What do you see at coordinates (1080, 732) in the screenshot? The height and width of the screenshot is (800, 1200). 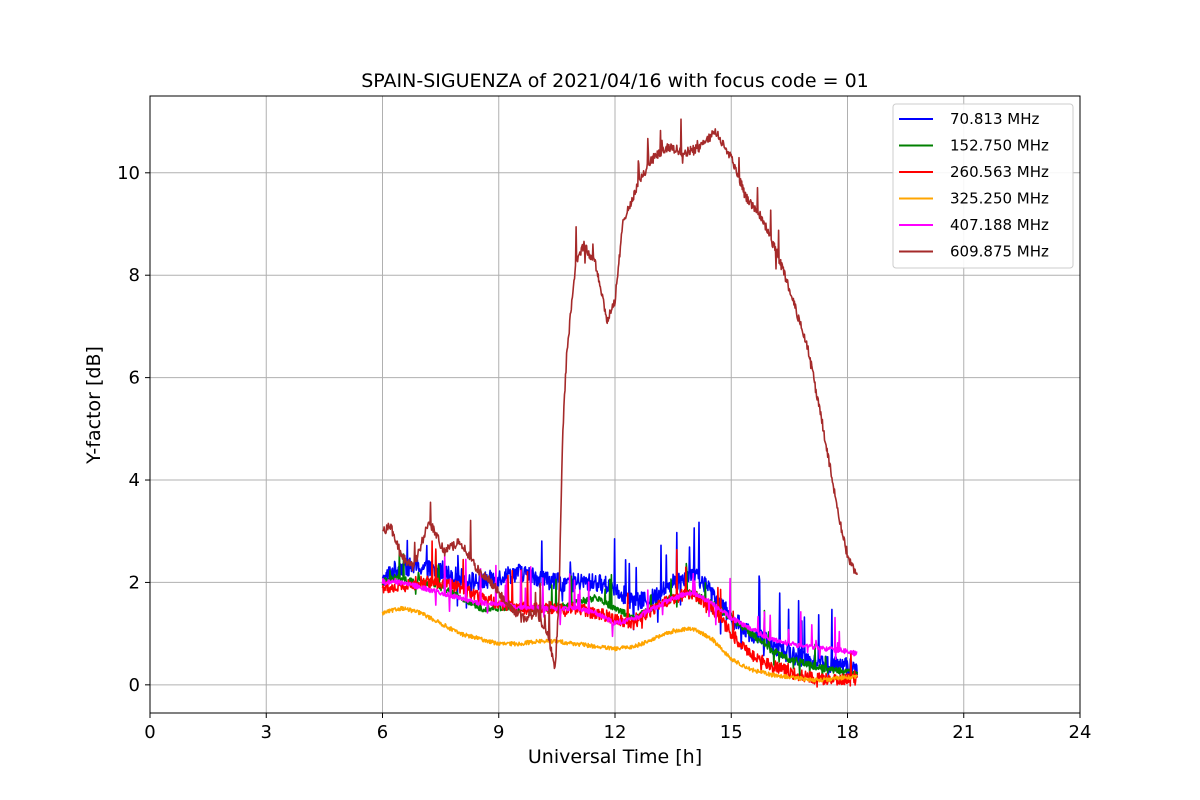 I see `x-tick-label: 24` at bounding box center [1080, 732].